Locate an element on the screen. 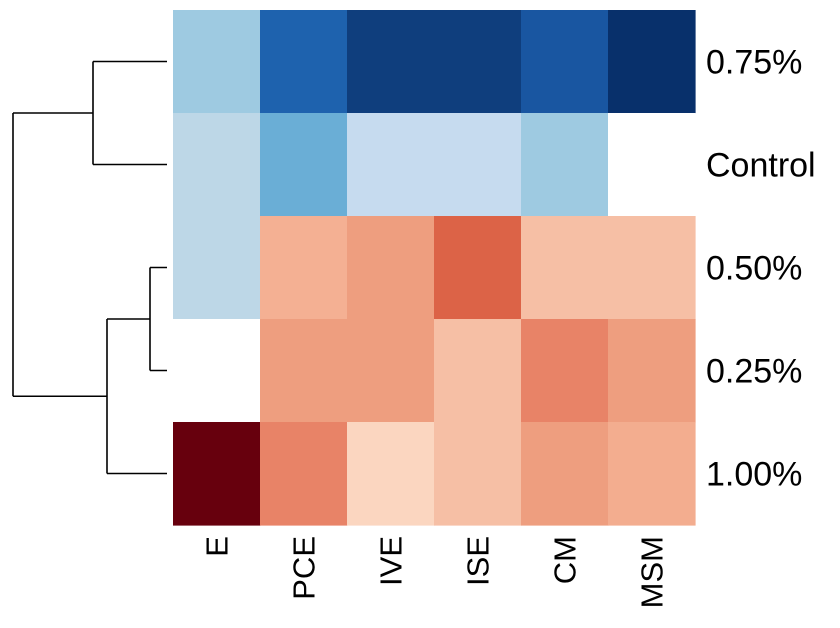  column-labels: E PCE IVE ISE CM MSM is located at coordinates (435, 572).